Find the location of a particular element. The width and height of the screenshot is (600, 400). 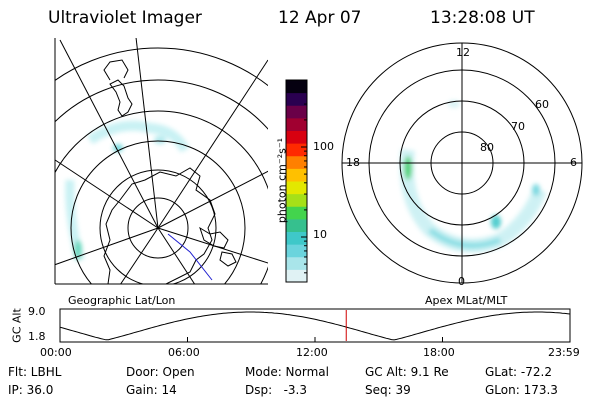

orbit-xtick-1800: 18:00 is located at coordinates (439, 352).